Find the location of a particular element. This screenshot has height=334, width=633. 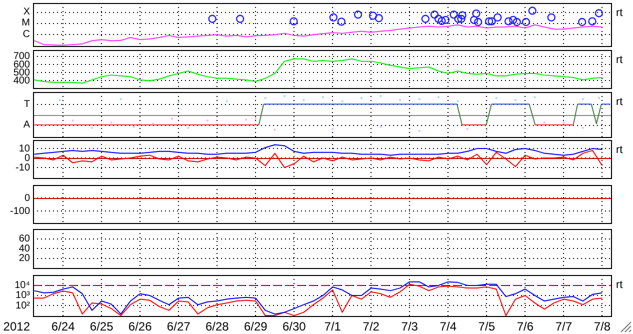

x-tick-label: 6/27 is located at coordinates (178, 327).